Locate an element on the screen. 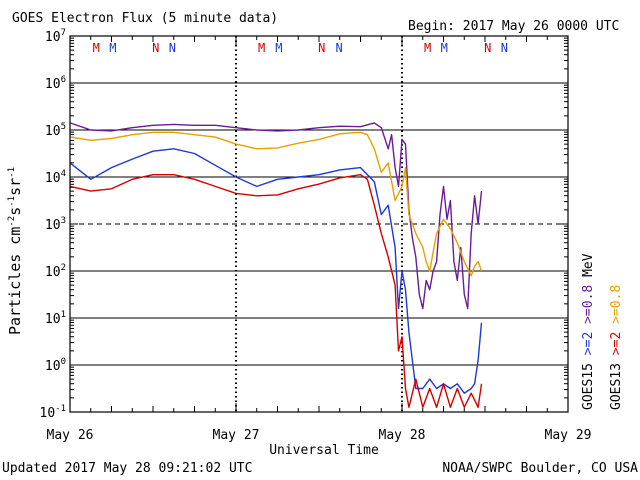 The height and width of the screenshot is (480, 640). legend-entry: GOES13 >=2 >=0.8 is located at coordinates (616, 347).